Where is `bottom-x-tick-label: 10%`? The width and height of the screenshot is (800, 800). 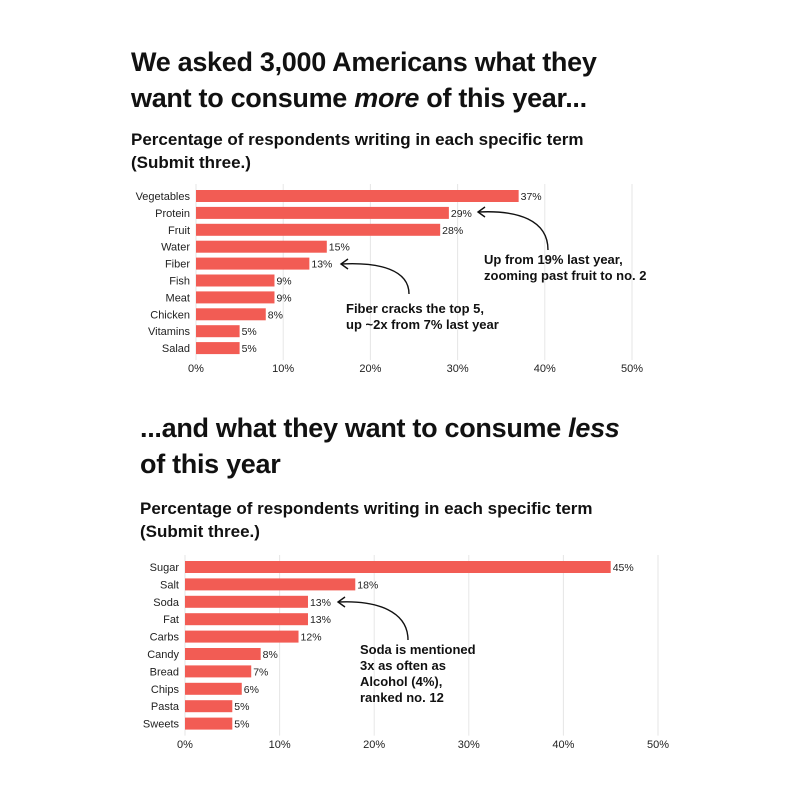
bottom-x-tick-label: 10% is located at coordinates (280, 745).